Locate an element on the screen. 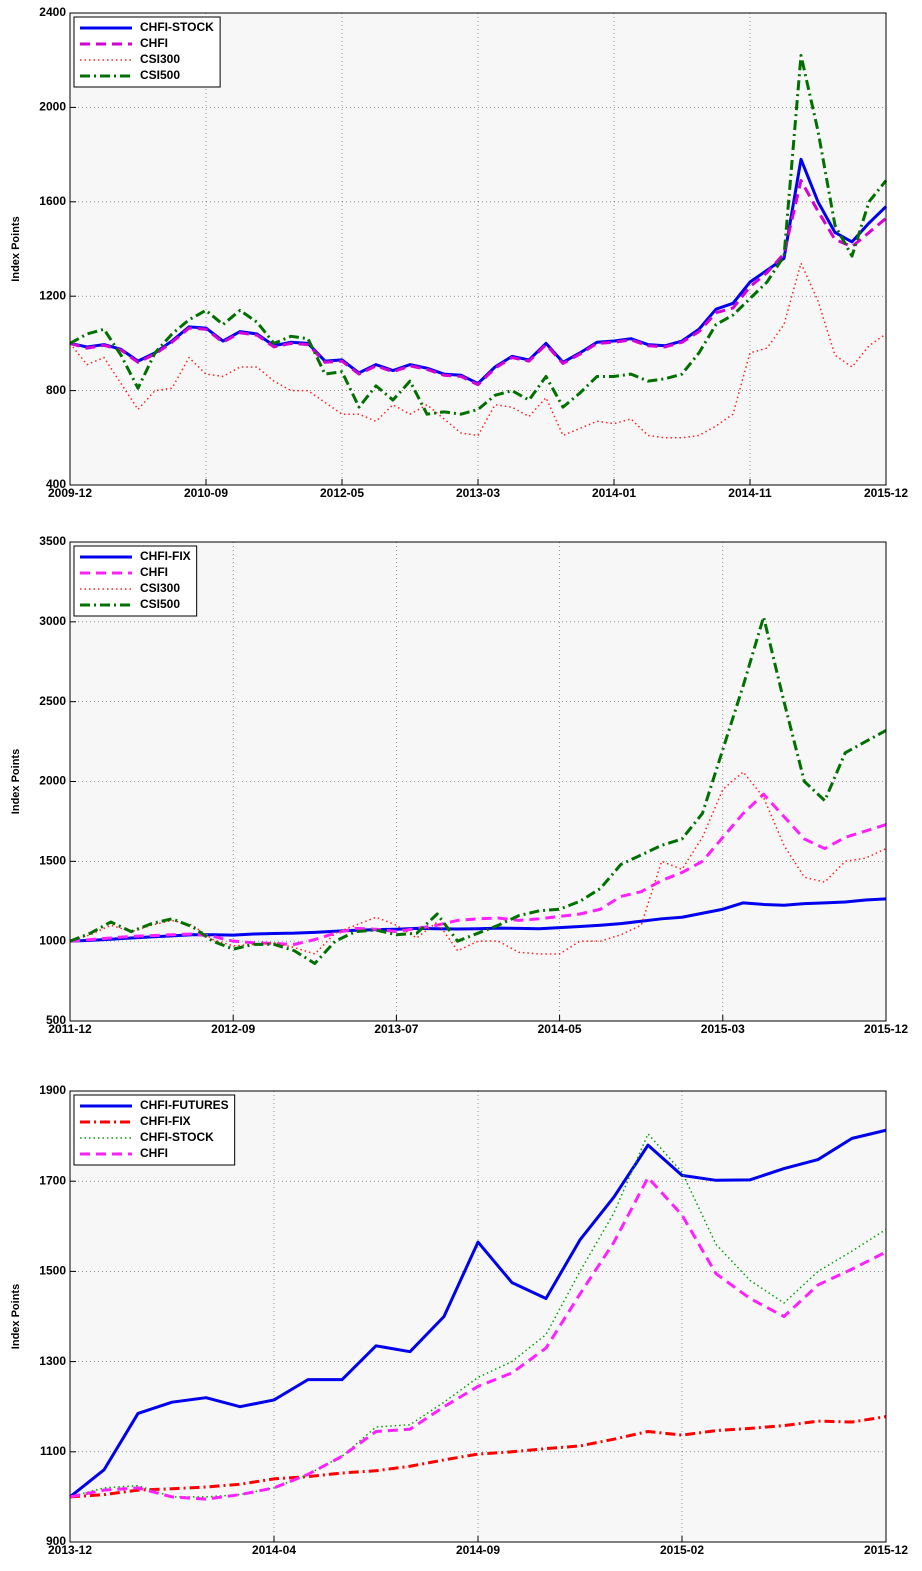 Image resolution: width=922 pixels, height=1571 pixels. legend: CHFI-STOCK CHFI CSI300 CSI500 is located at coordinates (147, 52).